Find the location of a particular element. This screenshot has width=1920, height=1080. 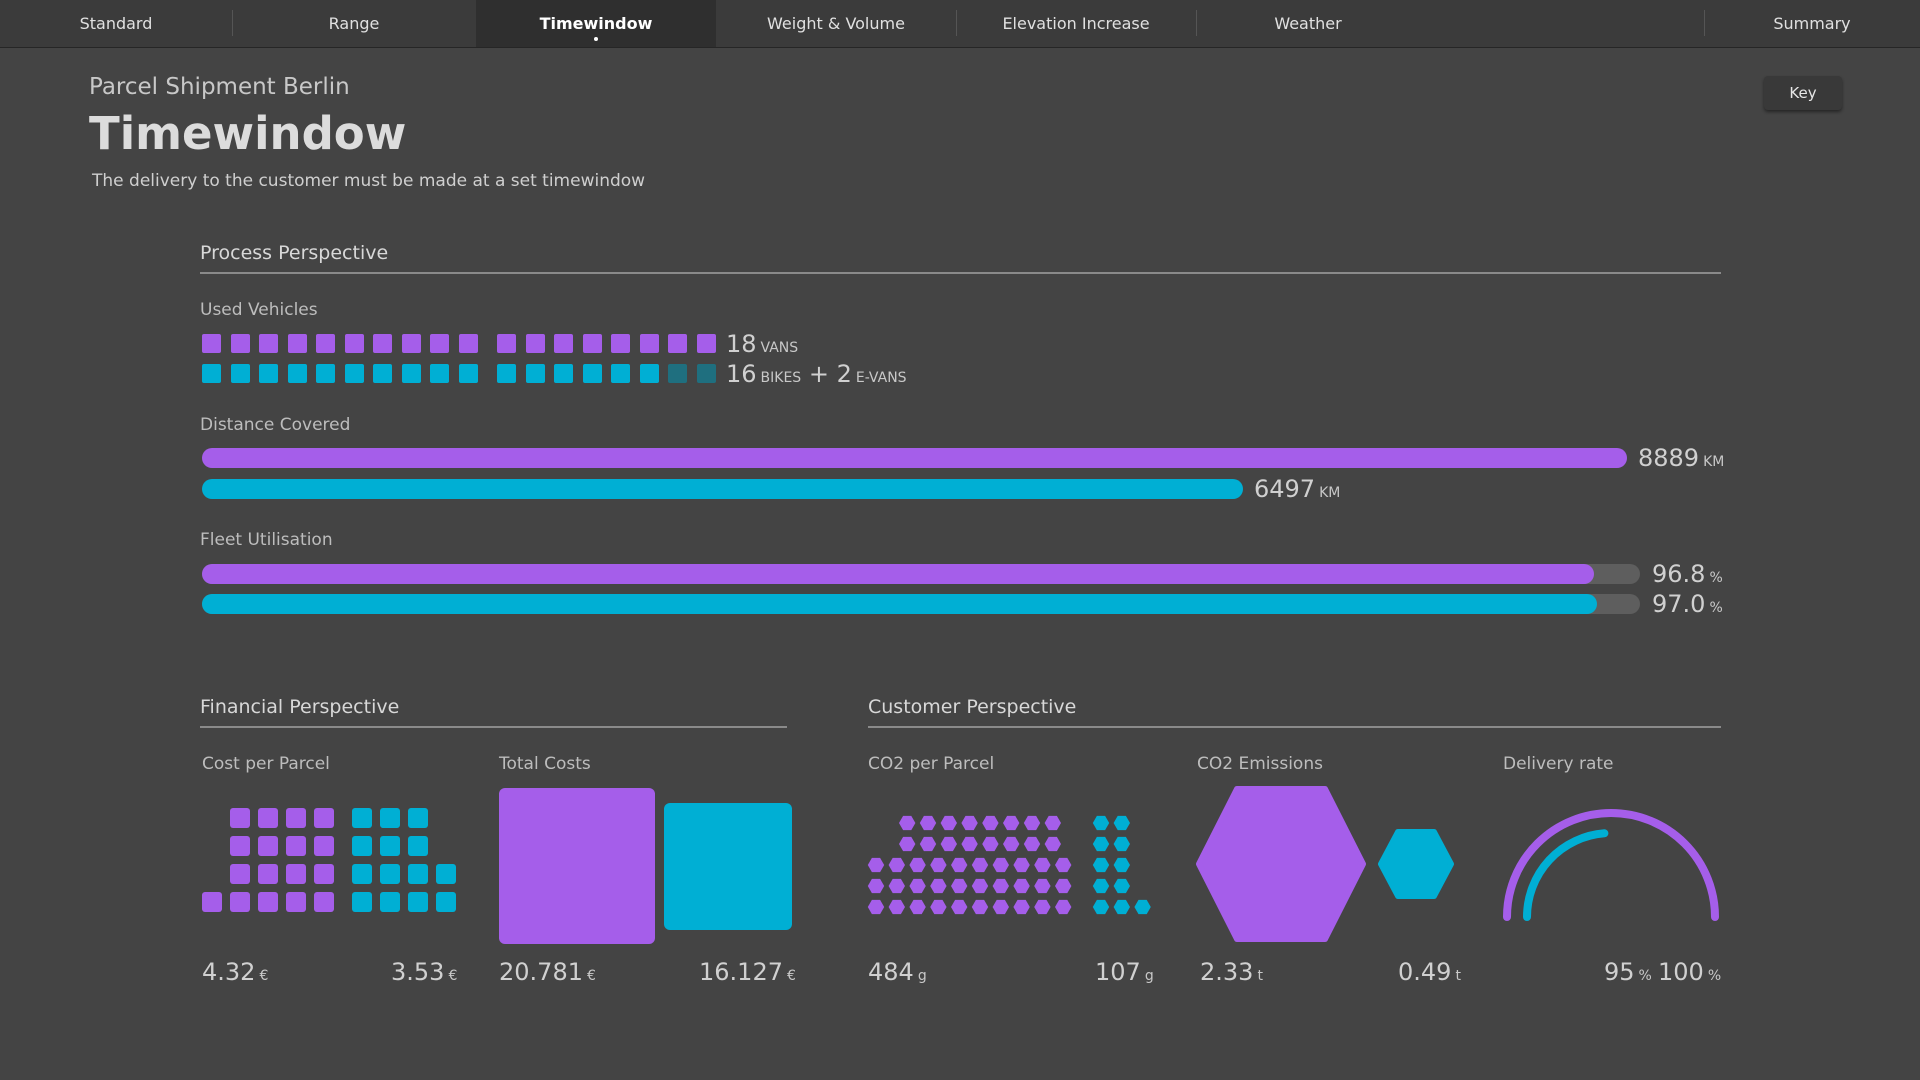

bikes-count: 16 BIKES + 2 E-VANS is located at coordinates (816, 374).